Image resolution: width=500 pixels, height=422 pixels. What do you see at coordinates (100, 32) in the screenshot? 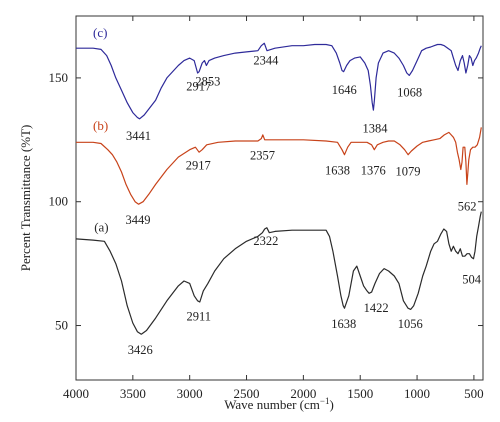
I see `series-label-c: (c)` at bounding box center [100, 32].